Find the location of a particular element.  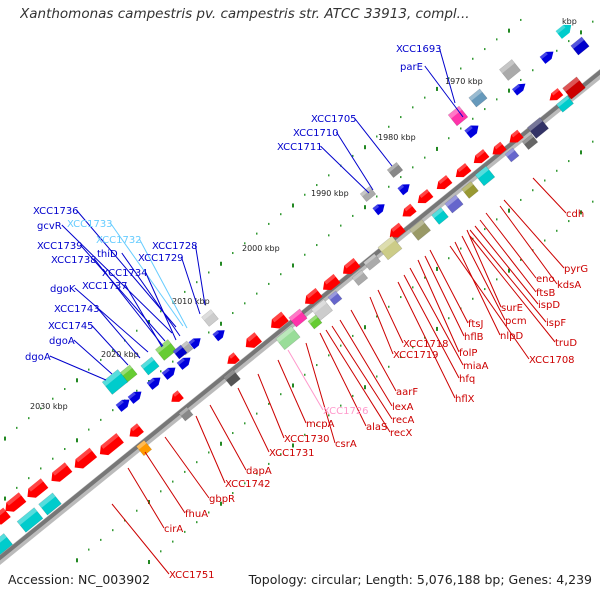

gene-label: XCC1737 is located at coordinates (105, 286).